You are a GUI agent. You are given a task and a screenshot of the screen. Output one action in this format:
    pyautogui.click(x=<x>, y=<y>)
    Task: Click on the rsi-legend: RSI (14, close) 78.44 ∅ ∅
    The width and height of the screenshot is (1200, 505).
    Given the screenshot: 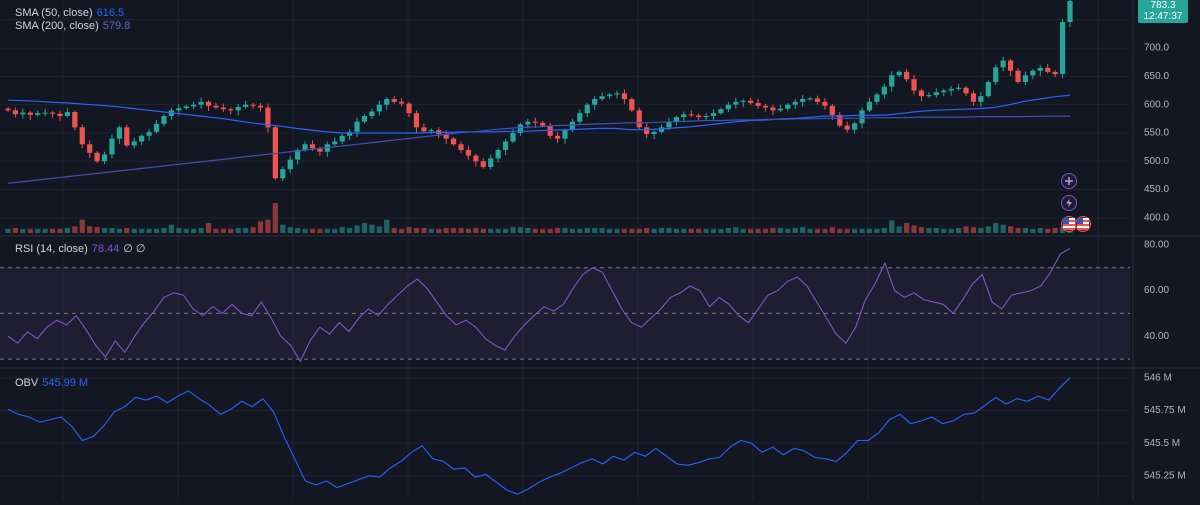 What is the action you would take?
    pyautogui.click(x=80, y=249)
    